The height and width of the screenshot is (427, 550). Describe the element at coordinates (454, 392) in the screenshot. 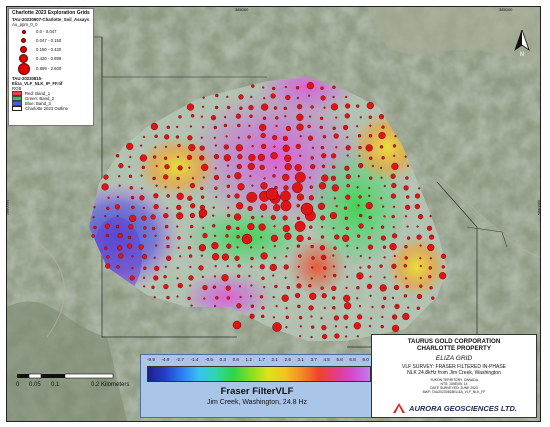

I see `meta-line: MAP: TAU20230815ELIZA_VLF_NLK_FF` at that location.